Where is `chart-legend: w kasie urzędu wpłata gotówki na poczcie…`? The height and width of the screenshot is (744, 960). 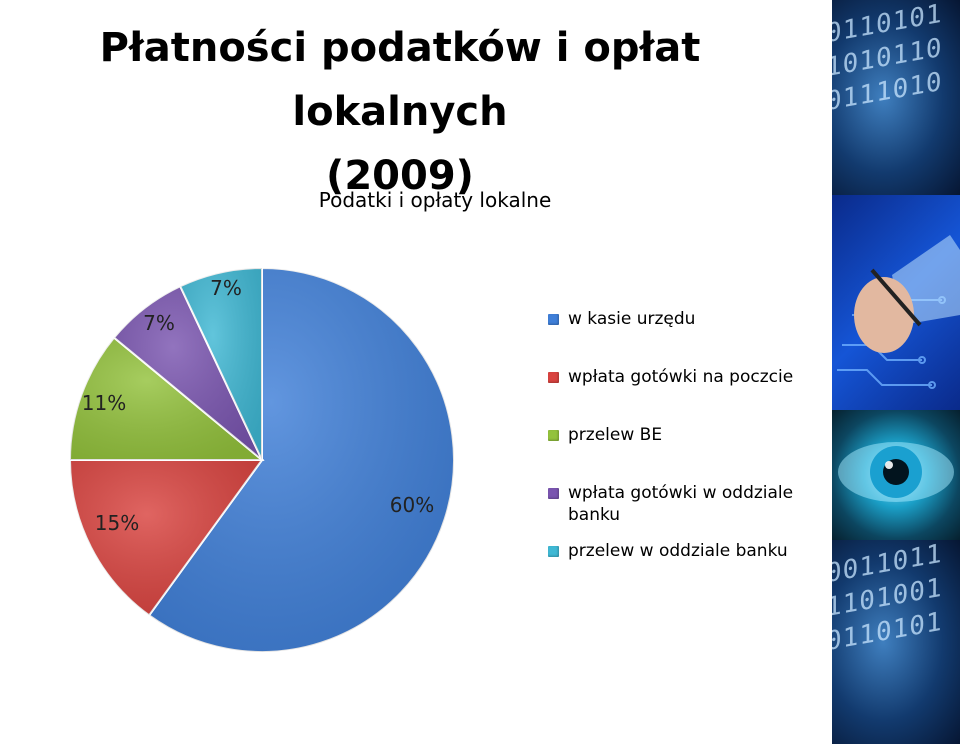
chart-legend: w kasie urzędu wpłata gotówki na poczcie… is located at coordinates (688, 453).